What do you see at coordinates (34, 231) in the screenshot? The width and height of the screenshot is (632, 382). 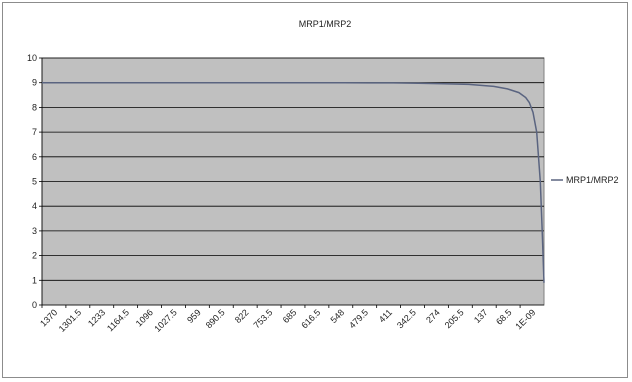 I see `y-tick-label: 3` at bounding box center [34, 231].